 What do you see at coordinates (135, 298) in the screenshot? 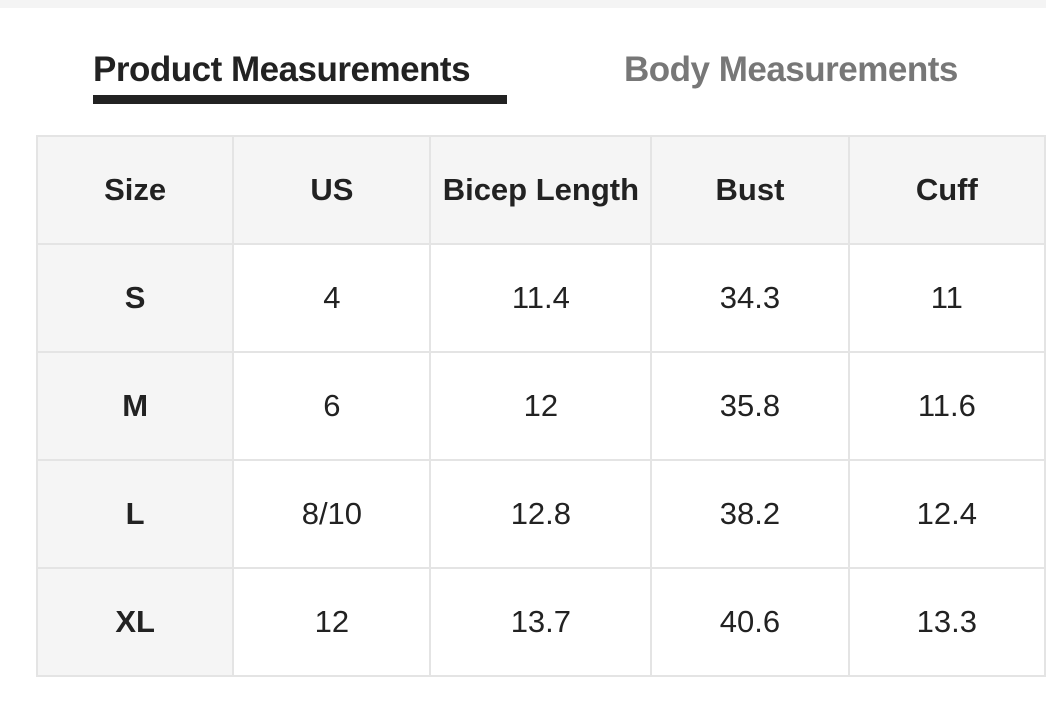
I see `cell-size: S` at bounding box center [135, 298].